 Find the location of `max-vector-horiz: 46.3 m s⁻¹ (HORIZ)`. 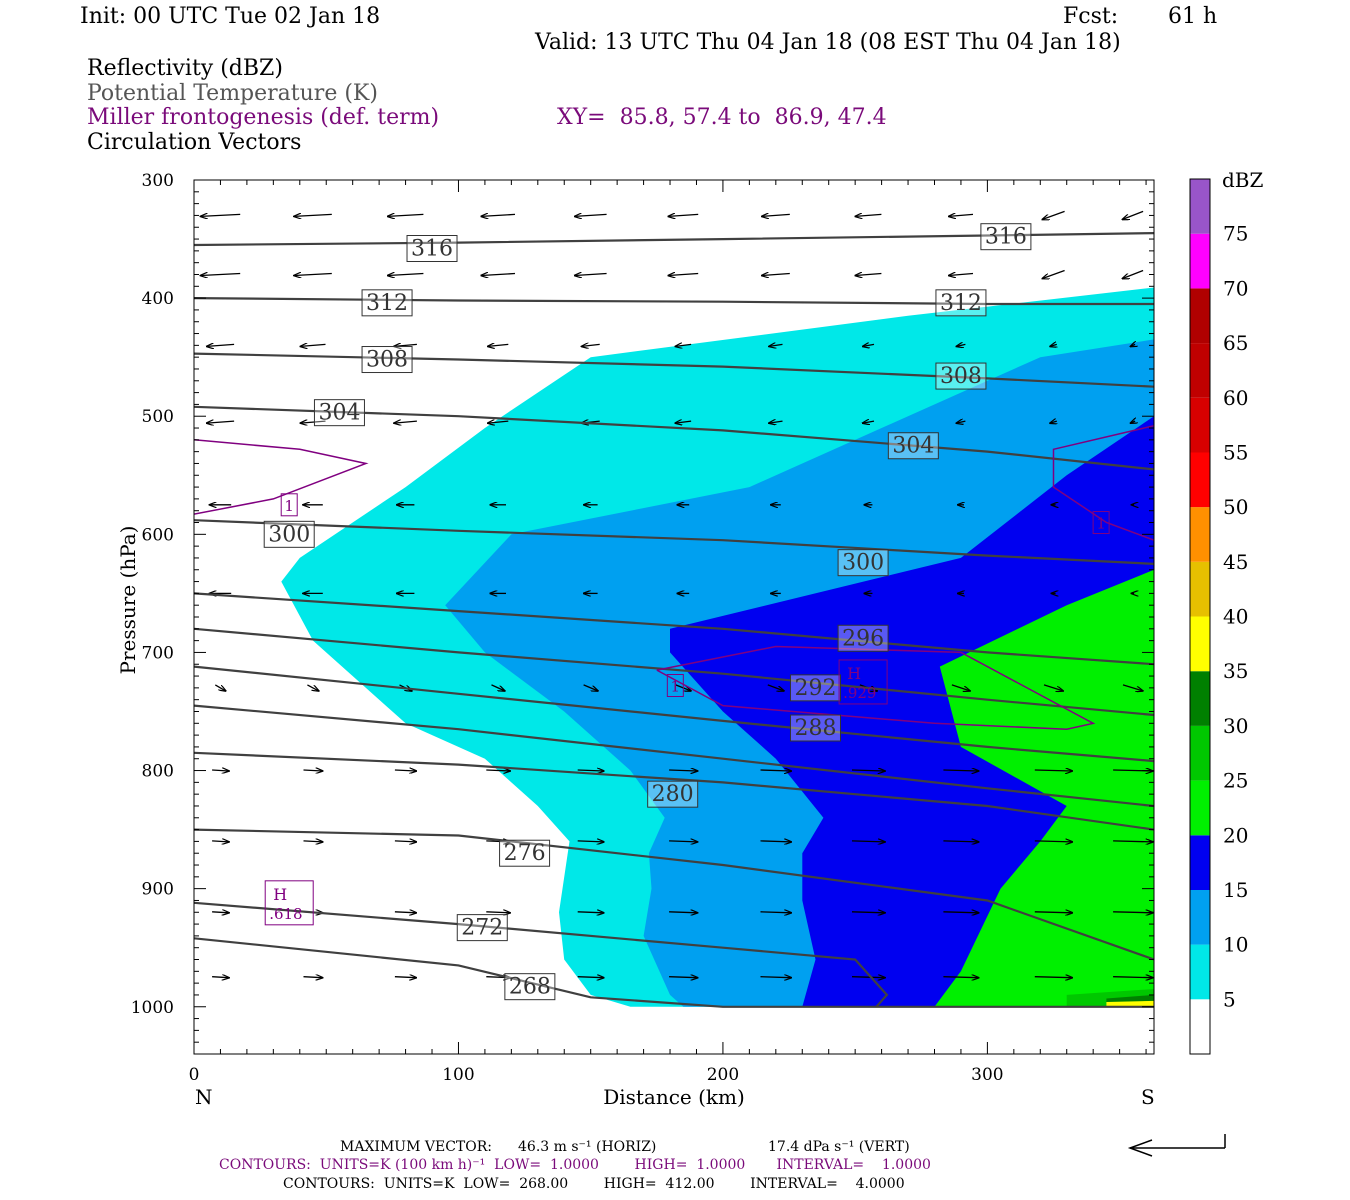

max-vector-horiz: 46.3 m s⁻¹ (HORIZ) is located at coordinates (587, 1147).